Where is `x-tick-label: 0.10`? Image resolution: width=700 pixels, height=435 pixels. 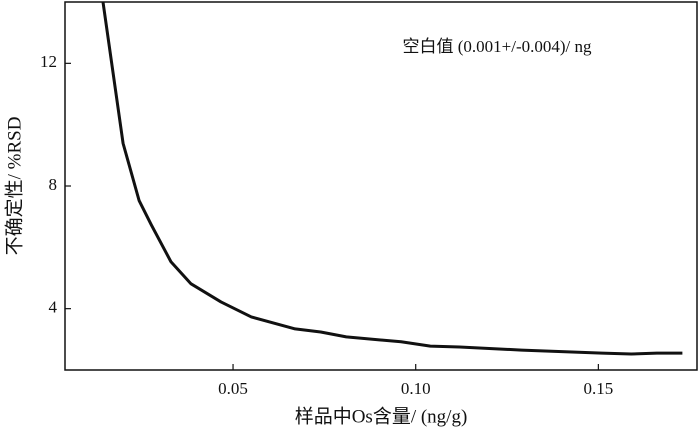 x-tick-label: 0.10 is located at coordinates (416, 388).